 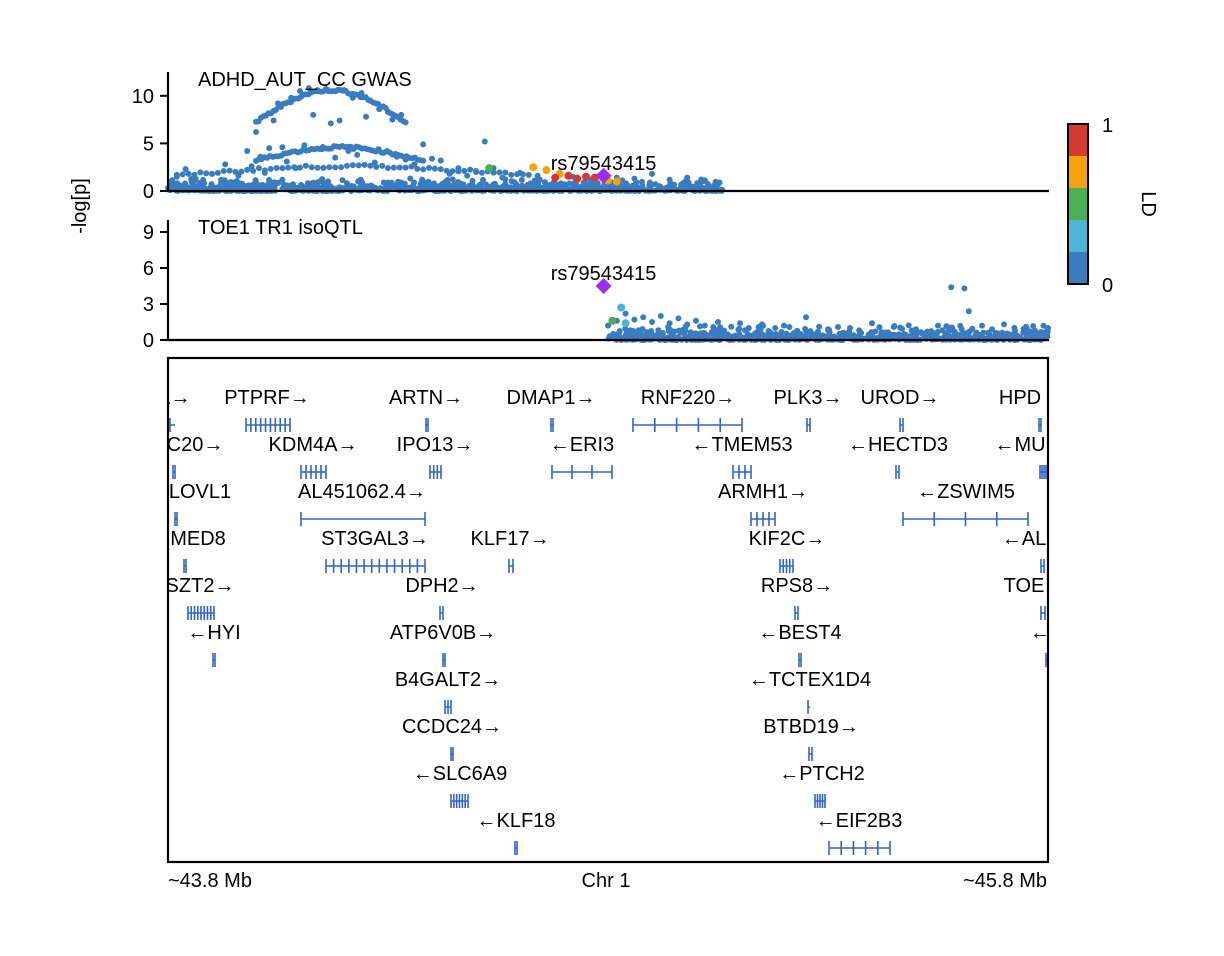 What do you see at coordinates (148, 144) in the screenshot?
I see `y-tick-label: 5` at bounding box center [148, 144].